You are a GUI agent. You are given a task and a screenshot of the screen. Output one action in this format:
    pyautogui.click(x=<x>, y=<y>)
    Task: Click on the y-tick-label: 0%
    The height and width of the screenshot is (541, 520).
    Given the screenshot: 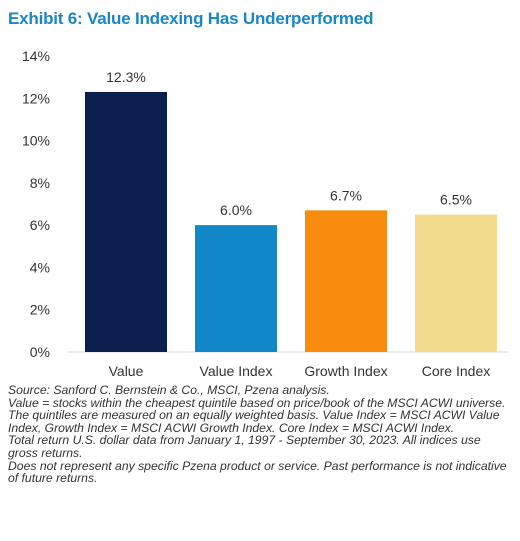 What is the action you would take?
    pyautogui.click(x=40, y=352)
    